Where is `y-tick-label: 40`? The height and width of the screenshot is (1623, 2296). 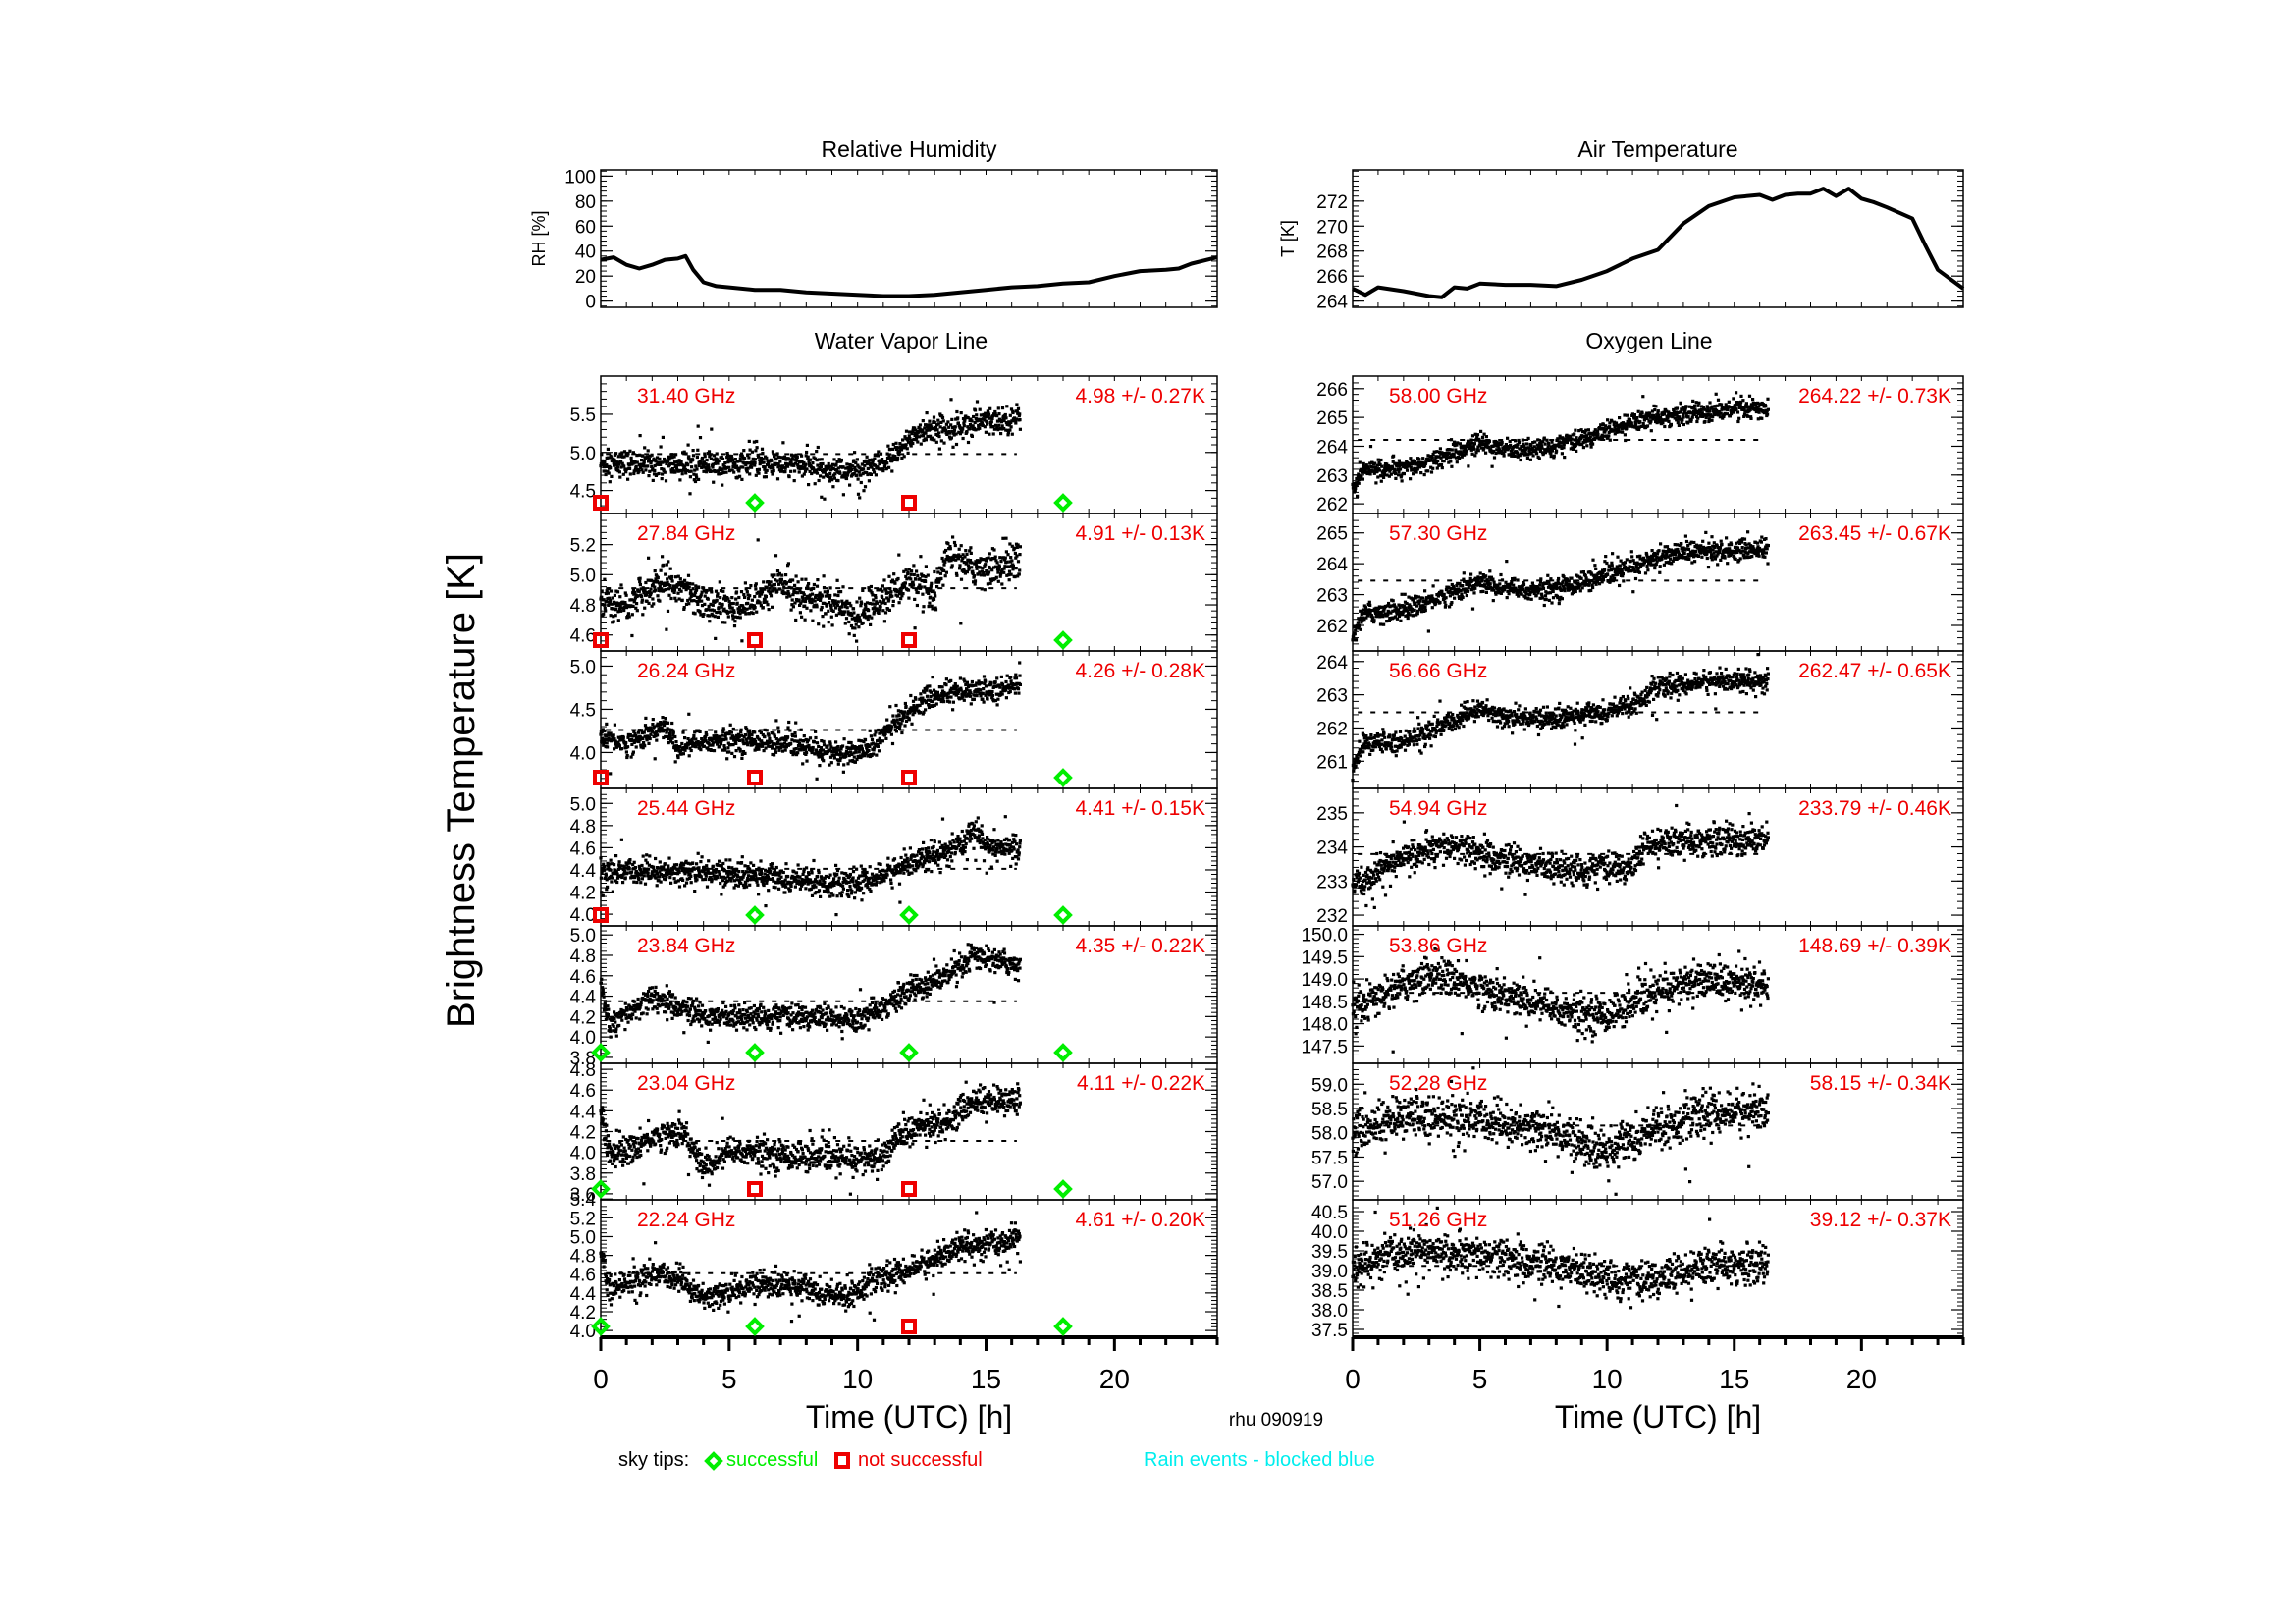
y-tick-label: 40 is located at coordinates (586, 253).